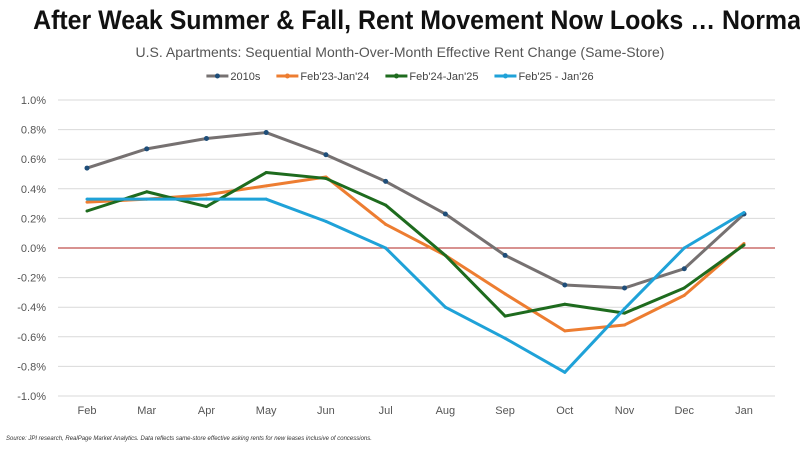 The height and width of the screenshot is (449, 800). What do you see at coordinates (555, 77) in the screenshot?
I see `legend-label: Feb'25 - Jan'26` at bounding box center [555, 77].